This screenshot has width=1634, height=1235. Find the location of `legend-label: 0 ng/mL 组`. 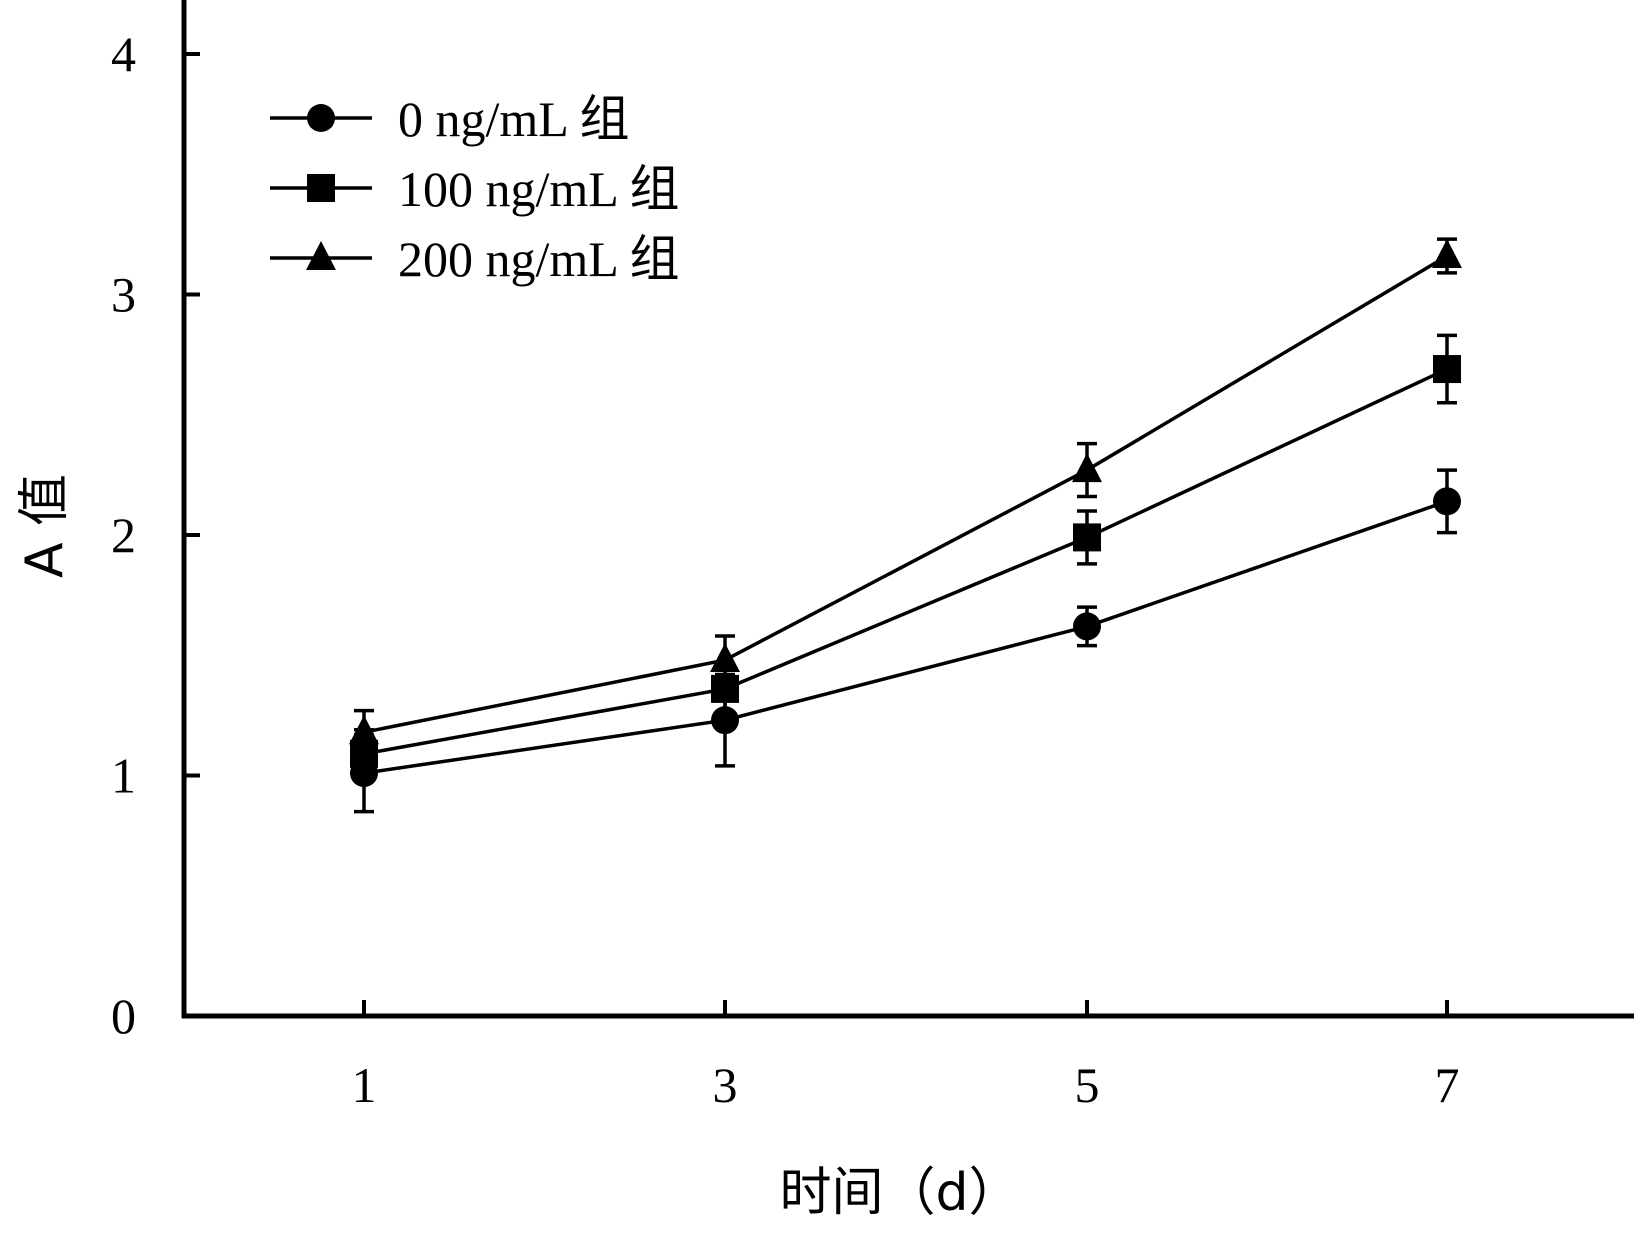

legend-label: 0 ng/mL 组 is located at coordinates (513, 119).